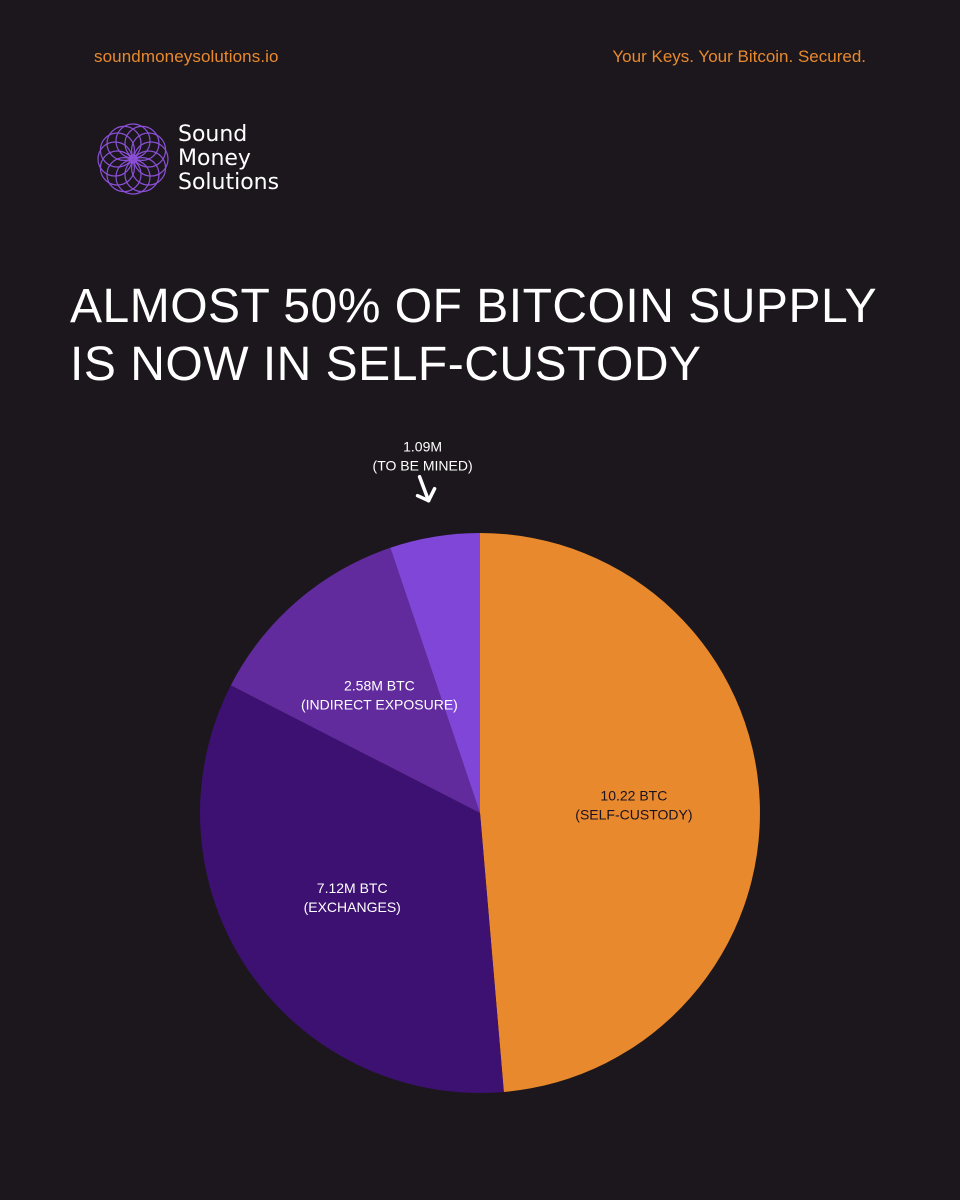 This screenshot has width=960, height=1200. I want to click on logo-center, so click(133, 159).